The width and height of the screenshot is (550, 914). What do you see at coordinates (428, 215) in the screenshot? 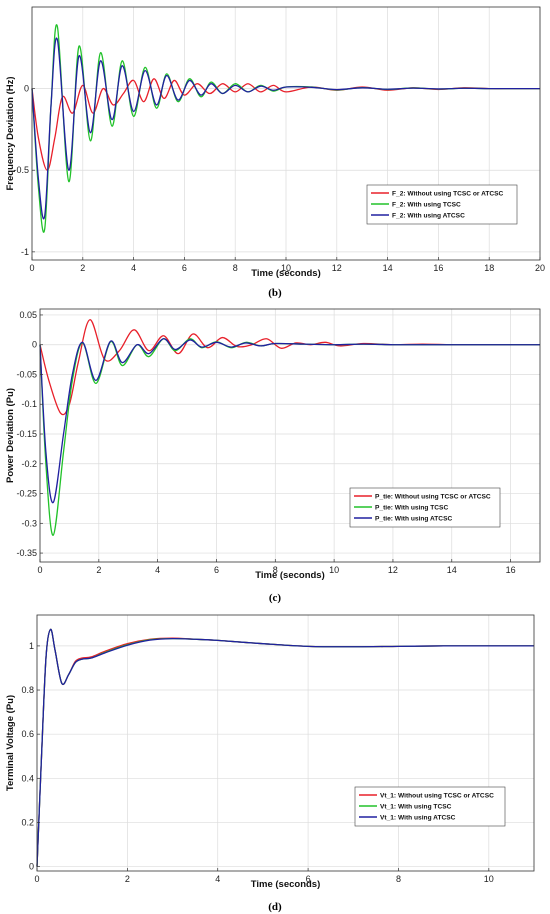
I see `chart-0-legend-entry-2: F_2: With using ATCSC` at bounding box center [428, 215].